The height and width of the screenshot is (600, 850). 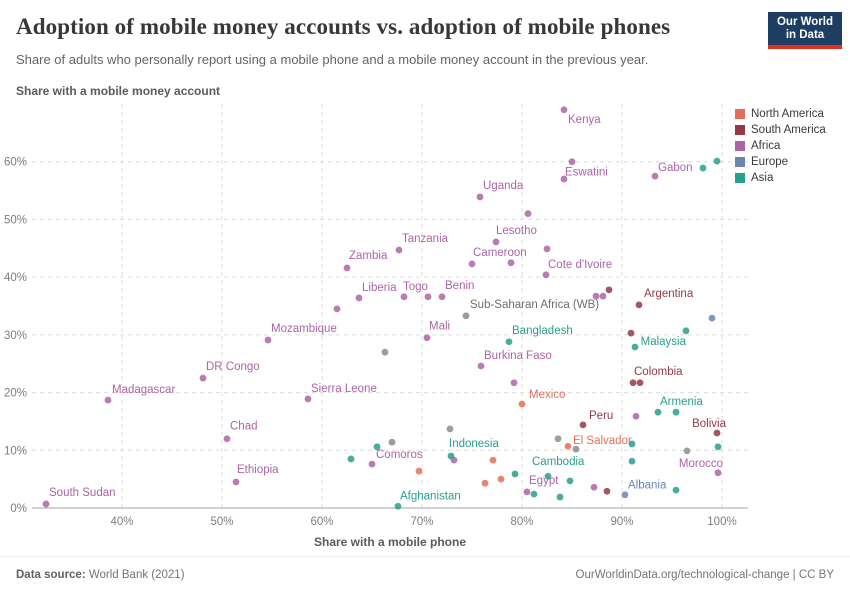 I want to click on point-label: Armenia, so click(x=681, y=402).